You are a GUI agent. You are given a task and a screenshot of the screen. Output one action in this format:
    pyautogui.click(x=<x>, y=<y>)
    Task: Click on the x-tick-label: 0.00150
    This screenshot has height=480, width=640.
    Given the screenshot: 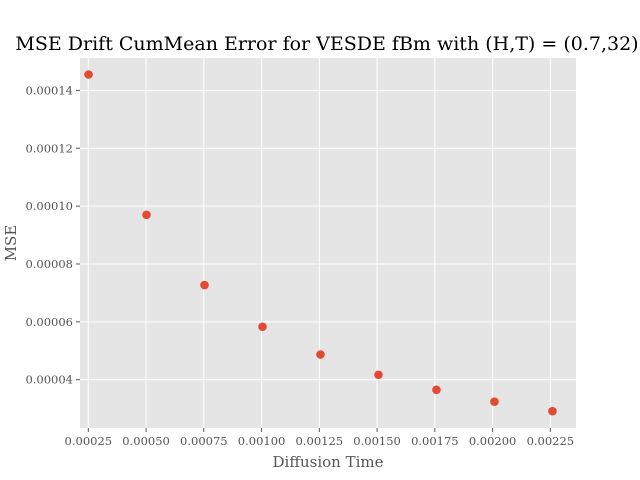 What is the action you would take?
    pyautogui.click(x=377, y=441)
    